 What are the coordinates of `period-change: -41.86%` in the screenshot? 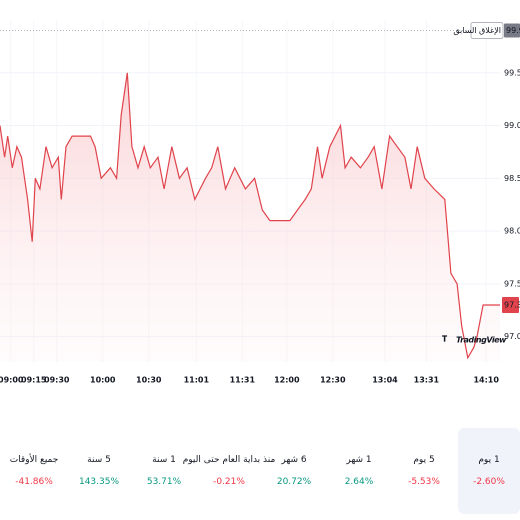 It's located at (34, 482).